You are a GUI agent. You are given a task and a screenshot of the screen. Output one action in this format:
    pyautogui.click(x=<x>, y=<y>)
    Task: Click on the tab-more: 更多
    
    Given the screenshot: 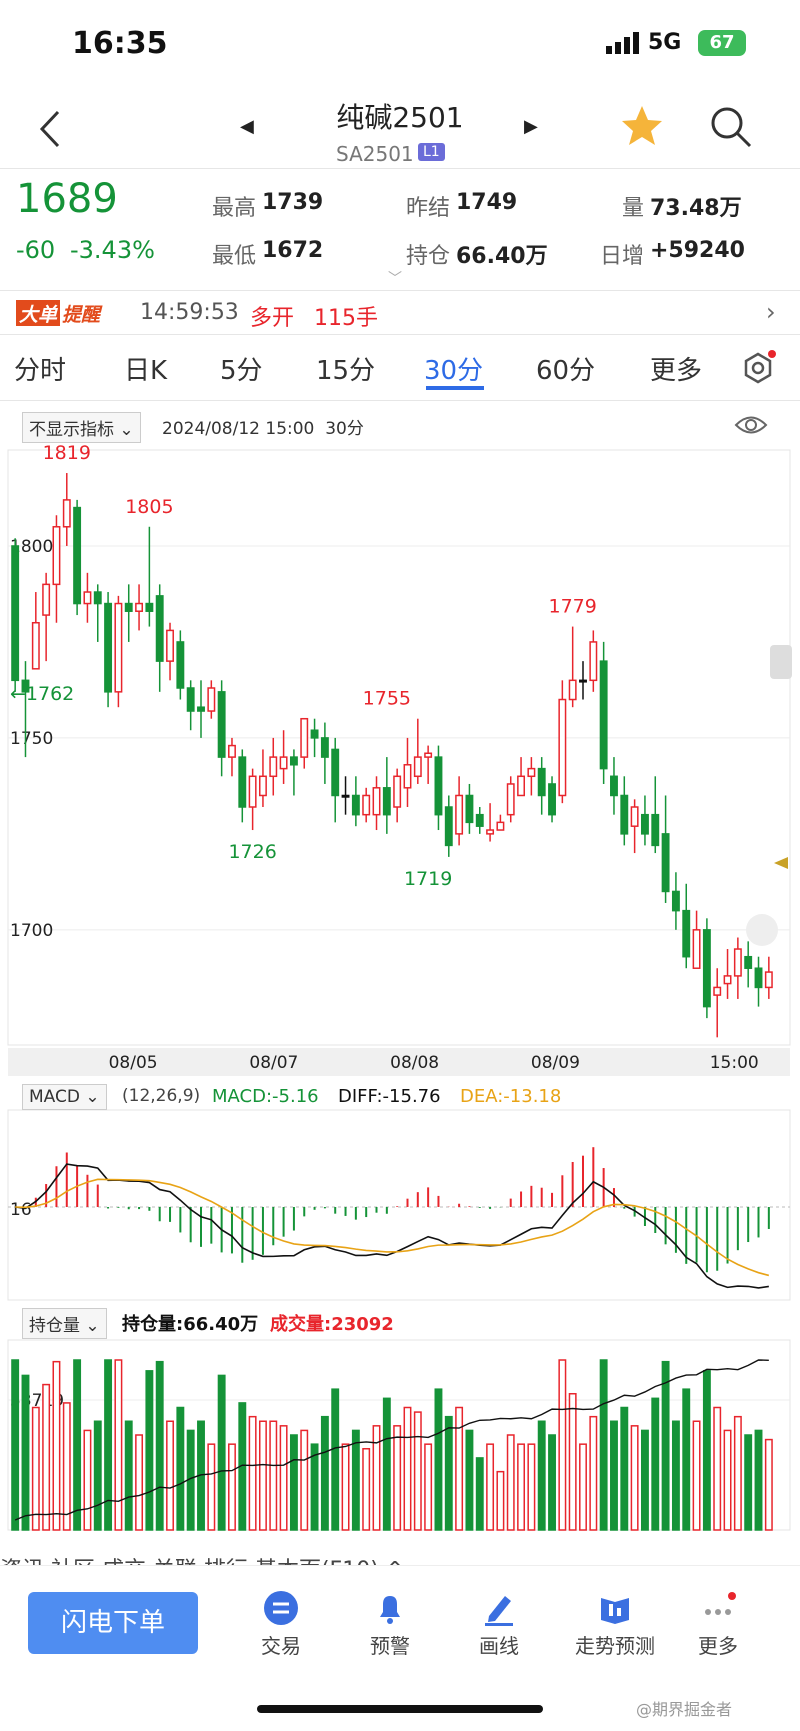 What is the action you would take?
    pyautogui.click(x=676, y=371)
    